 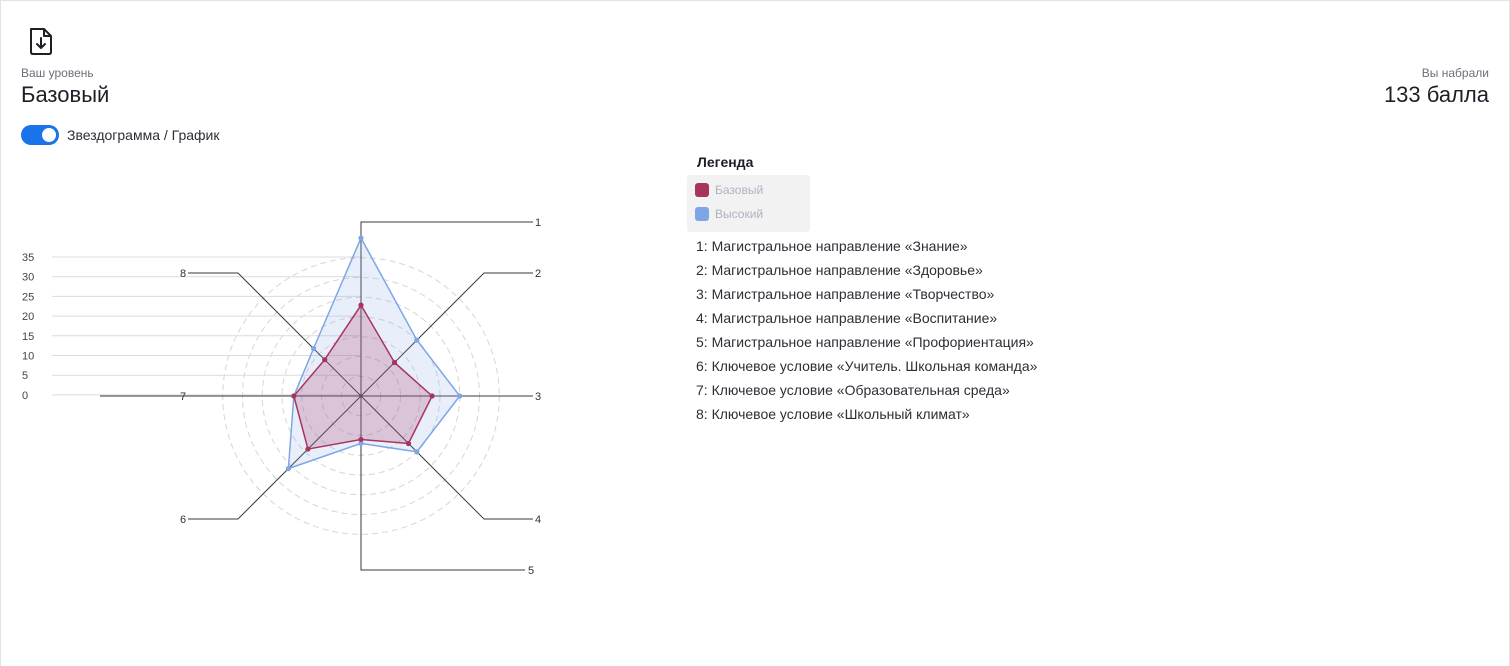 What do you see at coordinates (725, 162) in the screenshot?
I see `legend-title: Легенда` at bounding box center [725, 162].